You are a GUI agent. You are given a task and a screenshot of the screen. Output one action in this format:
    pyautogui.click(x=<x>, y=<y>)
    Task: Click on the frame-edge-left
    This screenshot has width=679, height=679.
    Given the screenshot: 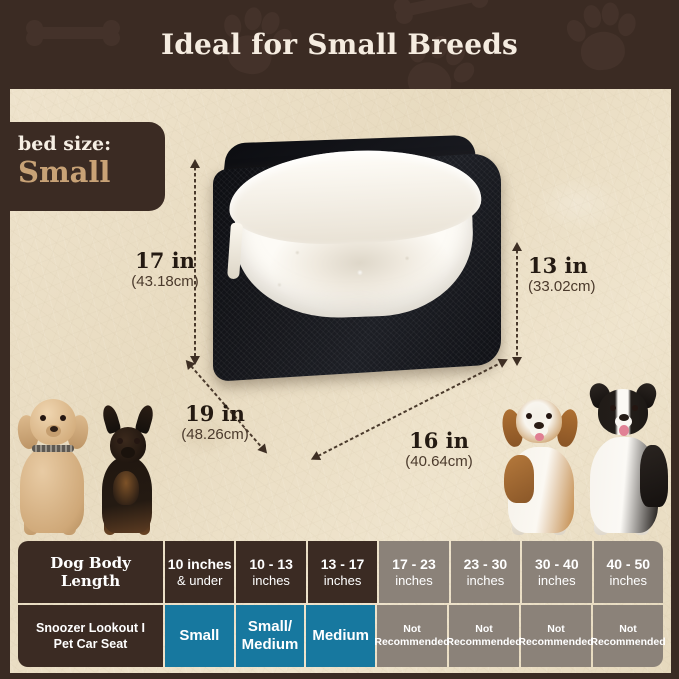 What is the action you would take?
    pyautogui.click(x=5, y=339)
    